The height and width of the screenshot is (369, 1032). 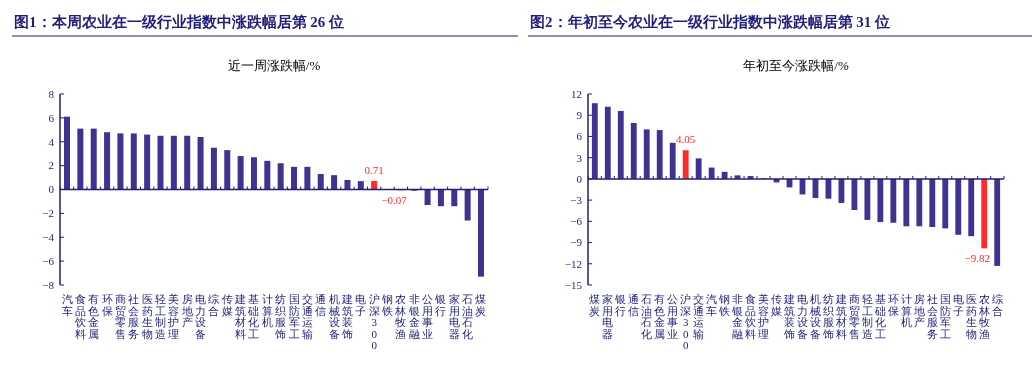 What do you see at coordinates (977, 258) in the screenshot?
I see `data-label: −9.82` at bounding box center [977, 258].